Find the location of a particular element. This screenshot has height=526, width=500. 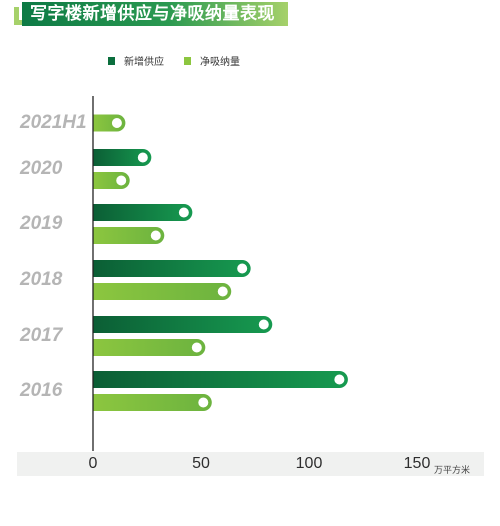

supply-2016-end-marker is located at coordinates (339, 379).